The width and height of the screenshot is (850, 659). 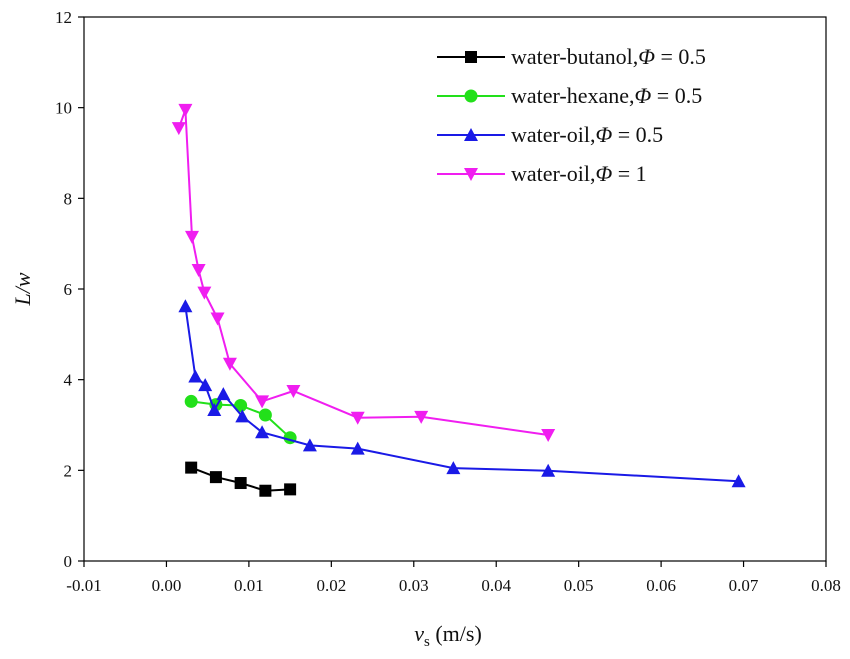 I want to click on legend-label: water-oil,Φ = 0.5, so click(x=587, y=134).